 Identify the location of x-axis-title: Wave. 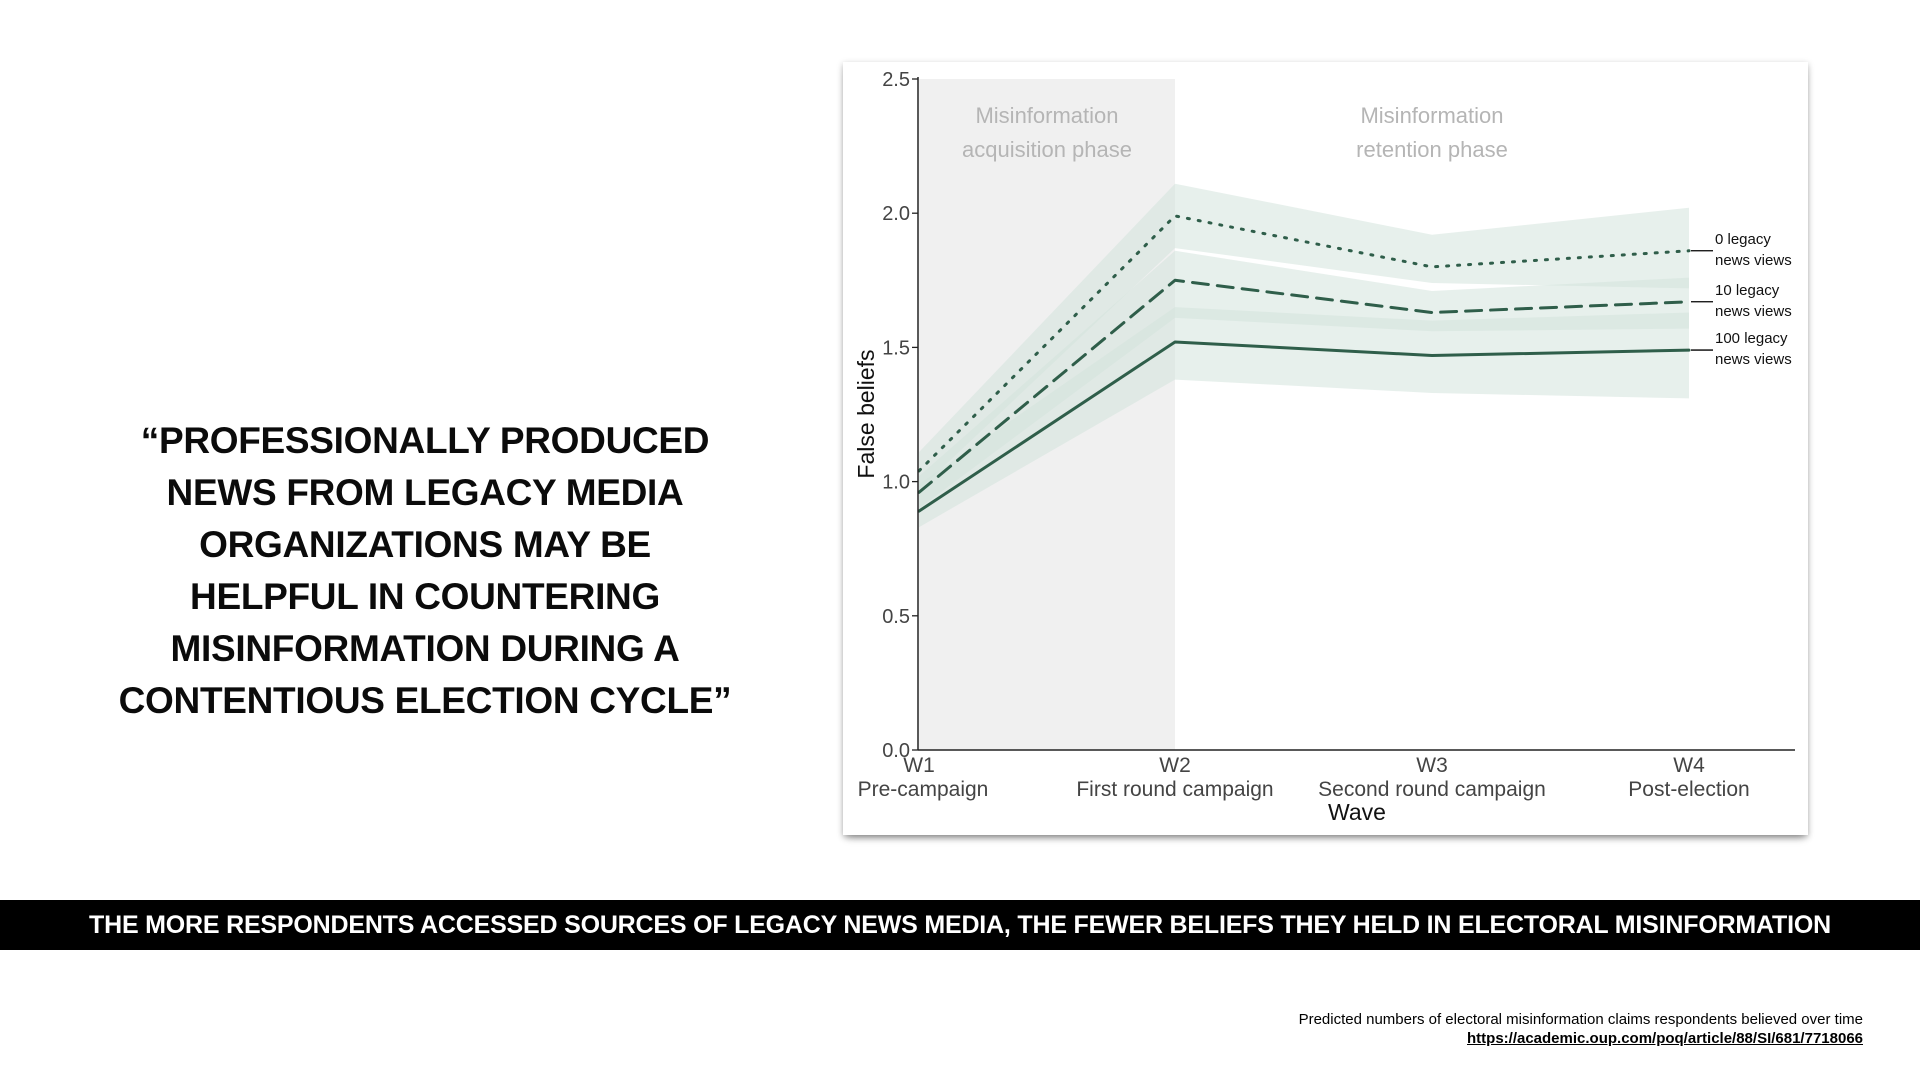
(1357, 812).